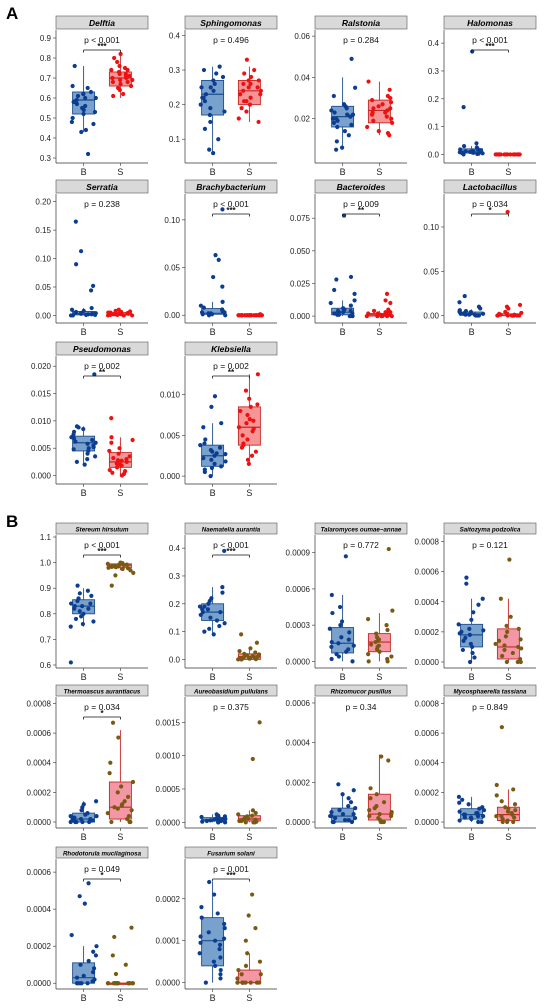 The width and height of the screenshot is (550, 1008). What do you see at coordinates (361, 22) in the screenshot?
I see `strip-ralstonia` at bounding box center [361, 22].